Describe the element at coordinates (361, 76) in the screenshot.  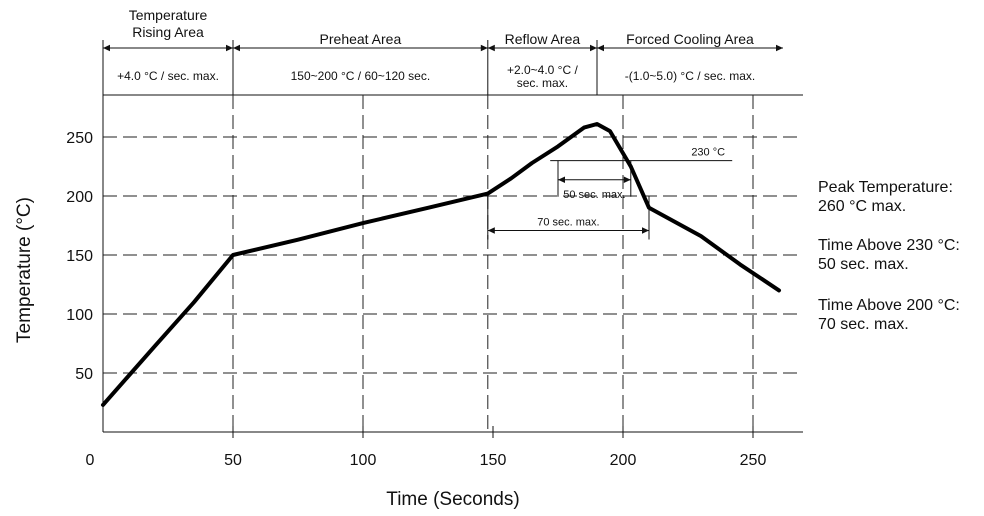
I see `zone-rate: 150~200 °C / 60~120 sec.` at that location.